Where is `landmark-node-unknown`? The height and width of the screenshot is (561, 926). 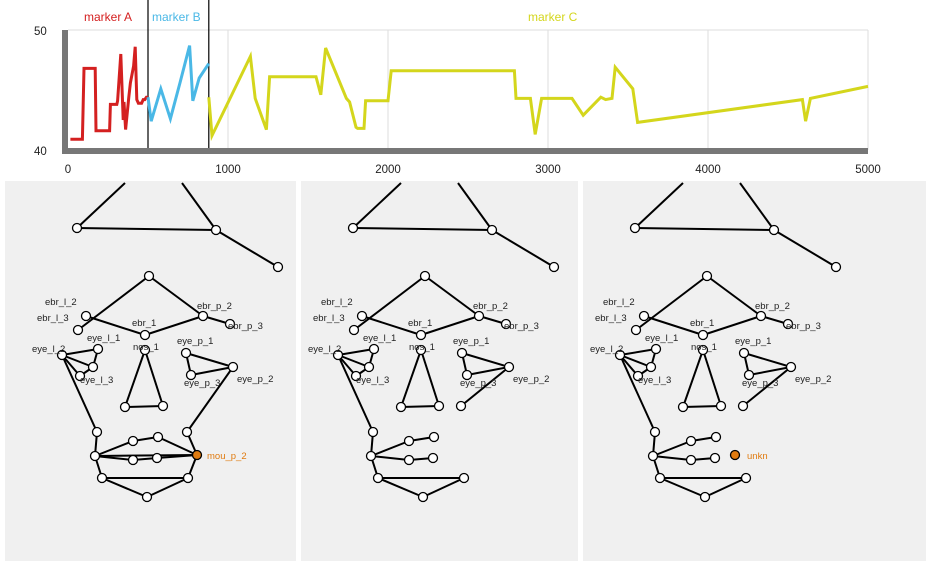 landmark-node-unknown is located at coordinates (735, 455).